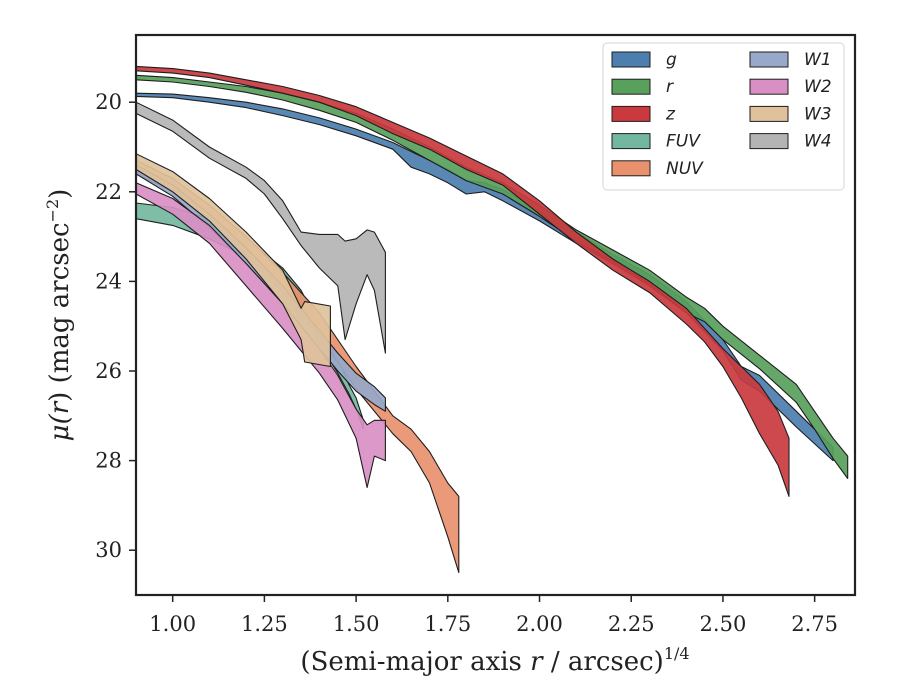  I want to click on y-tick-label: 22, so click(108, 192).